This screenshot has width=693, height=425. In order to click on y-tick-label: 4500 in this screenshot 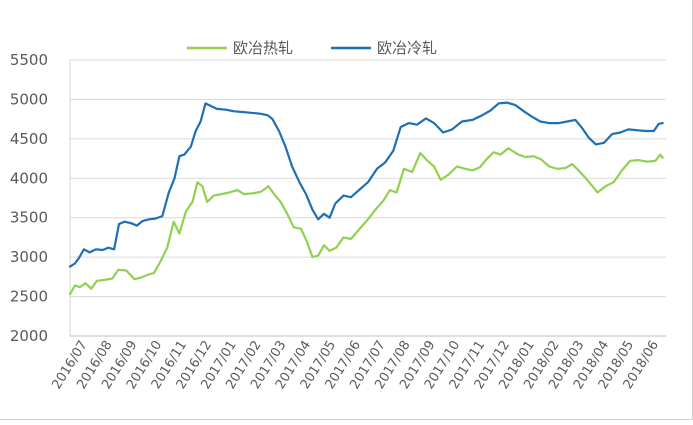, I will do `click(29, 139)`.